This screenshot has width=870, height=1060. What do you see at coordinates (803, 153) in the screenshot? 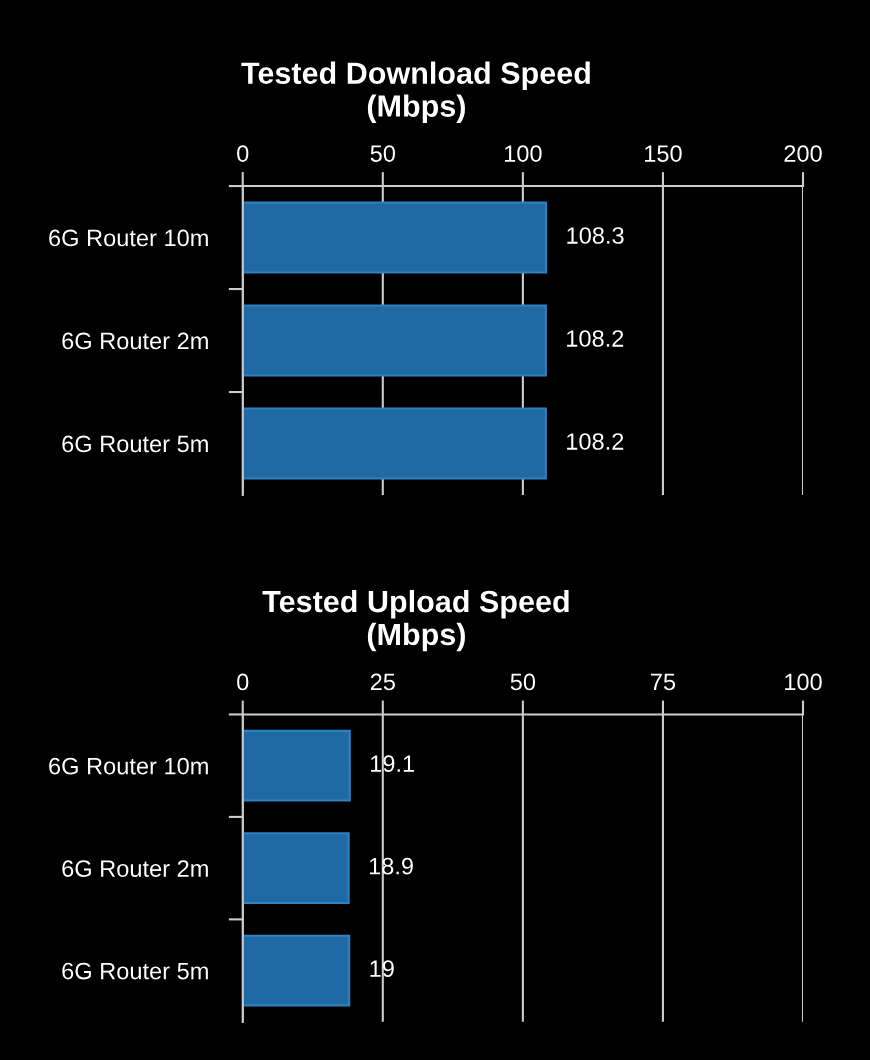
I see `x-tick-label: 200` at bounding box center [803, 153].